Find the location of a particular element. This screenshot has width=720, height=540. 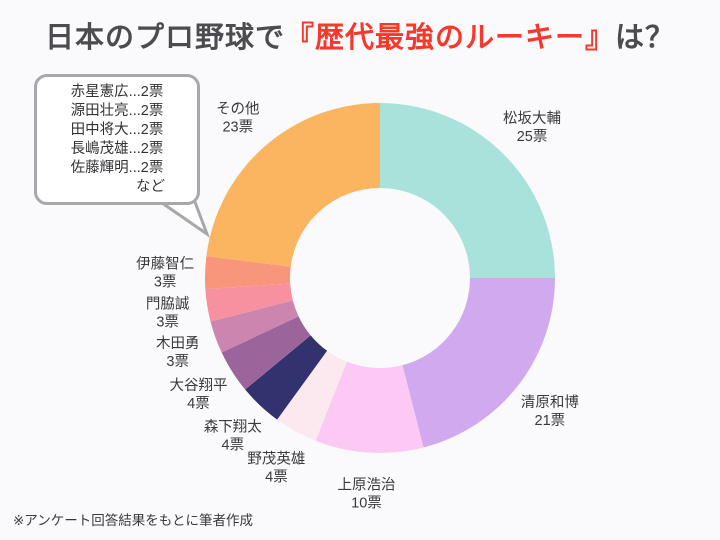

slice-label-0: 松坂大輔 25票 is located at coordinates (532, 127).